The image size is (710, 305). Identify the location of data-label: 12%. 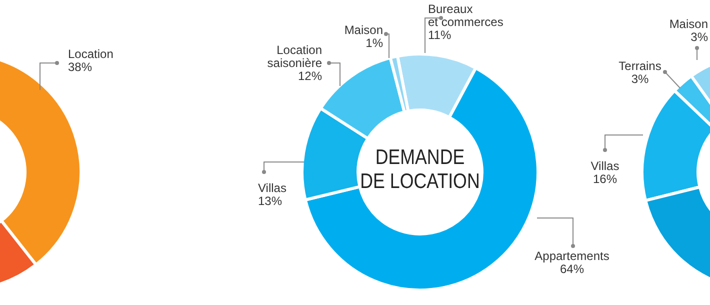
(310, 76).